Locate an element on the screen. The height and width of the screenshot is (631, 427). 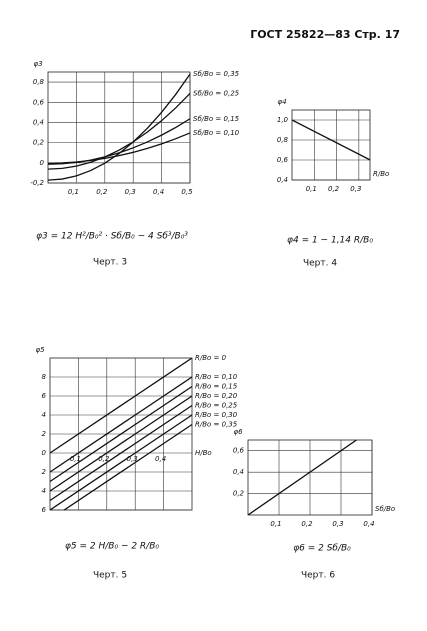
series-label: R/Bо = 0,35 is located at coordinates (216, 425).